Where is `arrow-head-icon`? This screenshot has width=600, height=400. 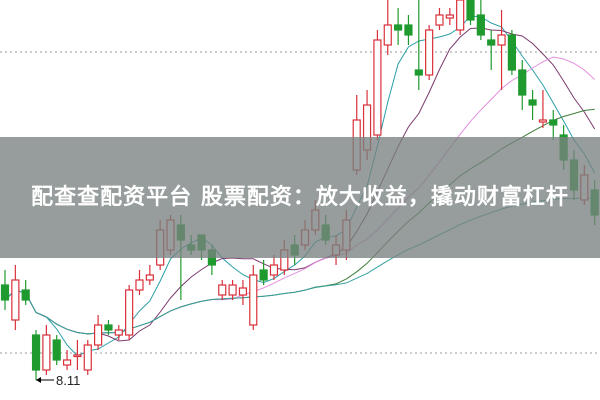
arrow-head-icon is located at coordinates (39, 380).